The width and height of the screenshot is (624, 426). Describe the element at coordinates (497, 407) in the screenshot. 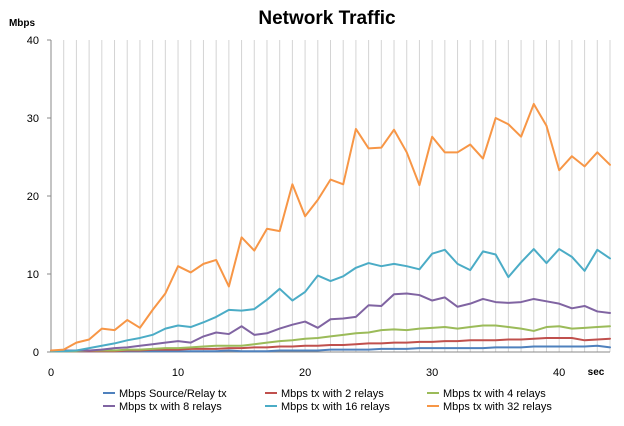

I see `legend-label-5: Mbps tx with 32 relays` at that location.